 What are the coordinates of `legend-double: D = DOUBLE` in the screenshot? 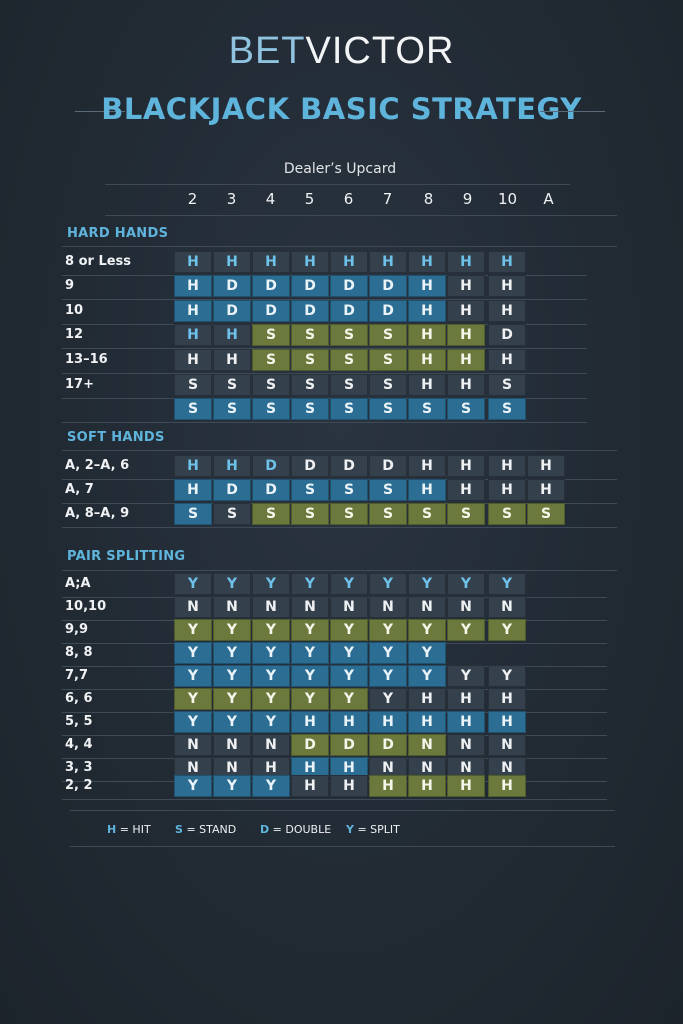 It's located at (295, 829).